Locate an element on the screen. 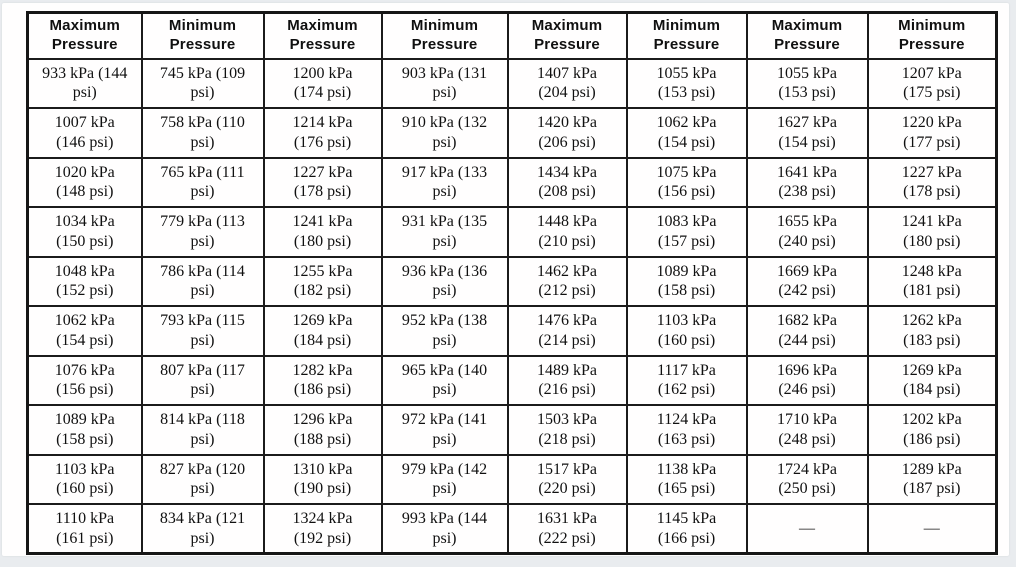 This screenshot has width=1016, height=567. pressure-cell: 1034 kPa (150 psi) is located at coordinates (84, 232).